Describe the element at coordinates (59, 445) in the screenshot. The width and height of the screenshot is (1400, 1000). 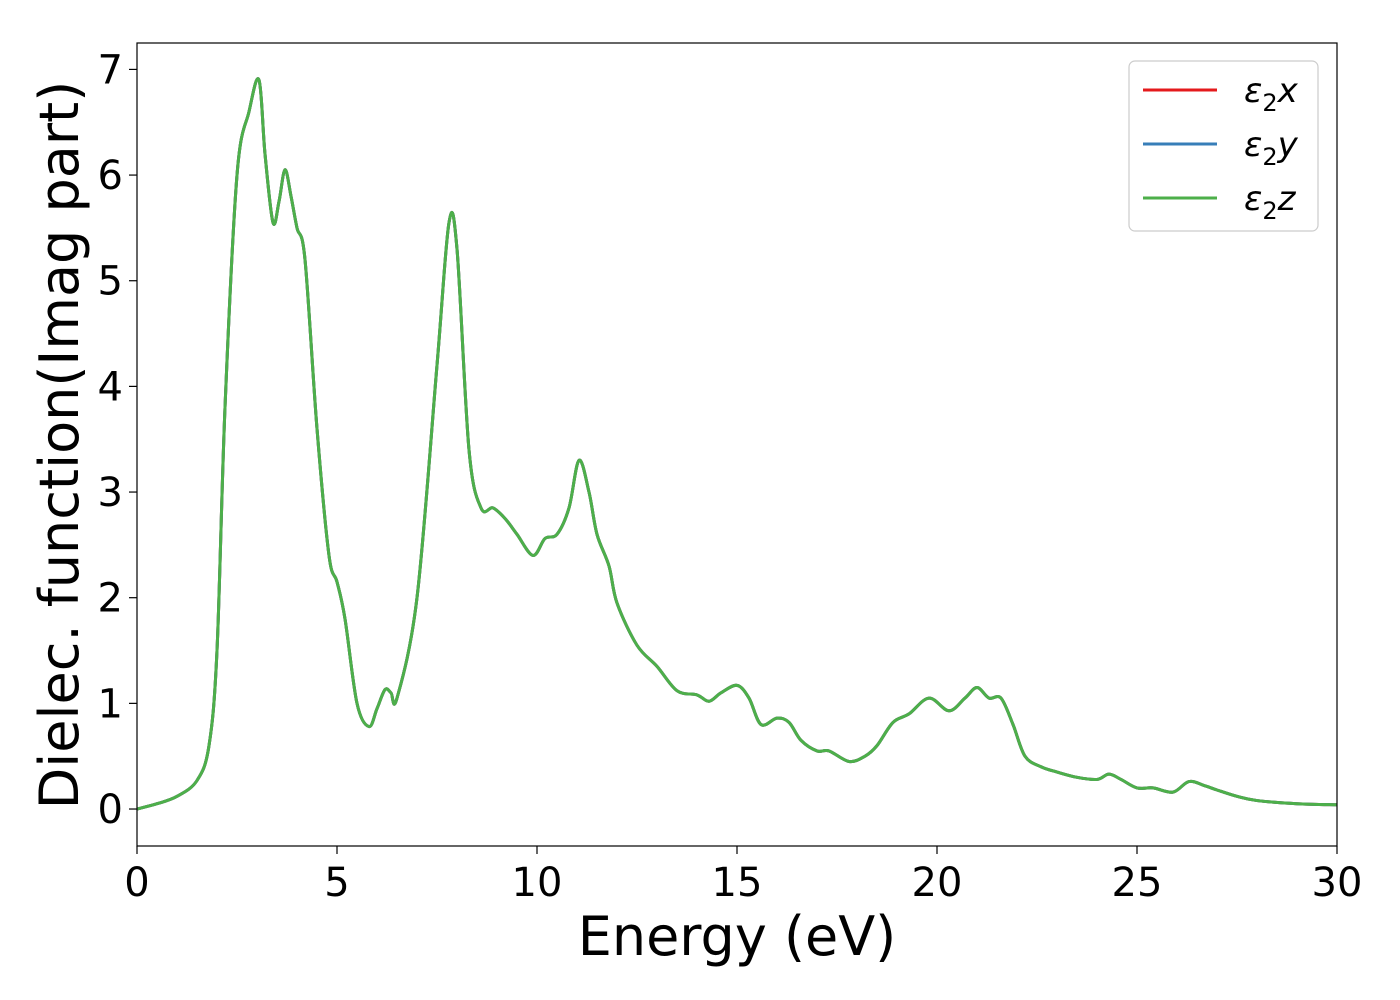
I see `y-axis-label: Dielec. function(Imag part)` at that location.